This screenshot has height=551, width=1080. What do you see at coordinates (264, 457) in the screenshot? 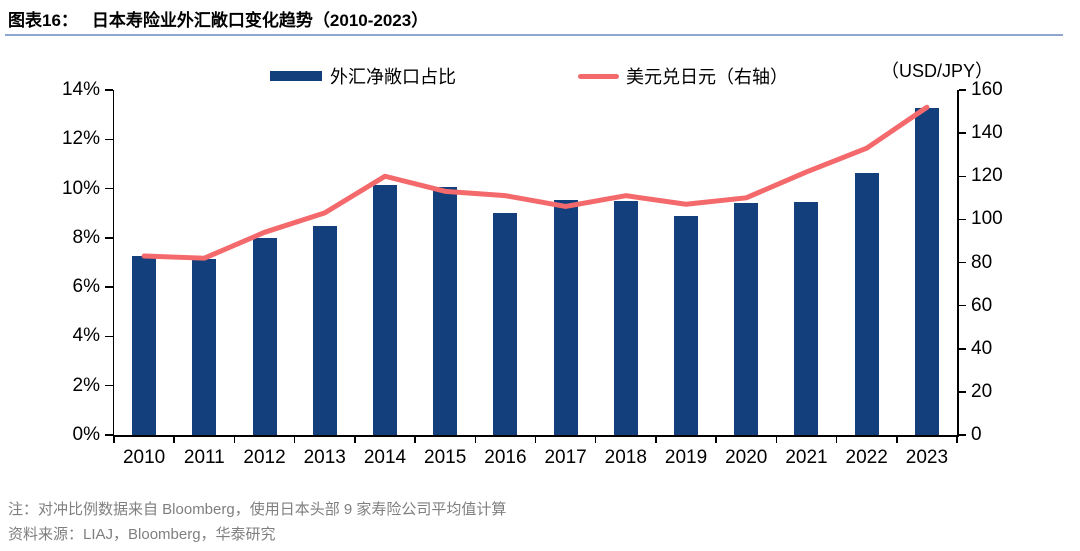
I see `x-label-2012: 2012` at bounding box center [264, 457].